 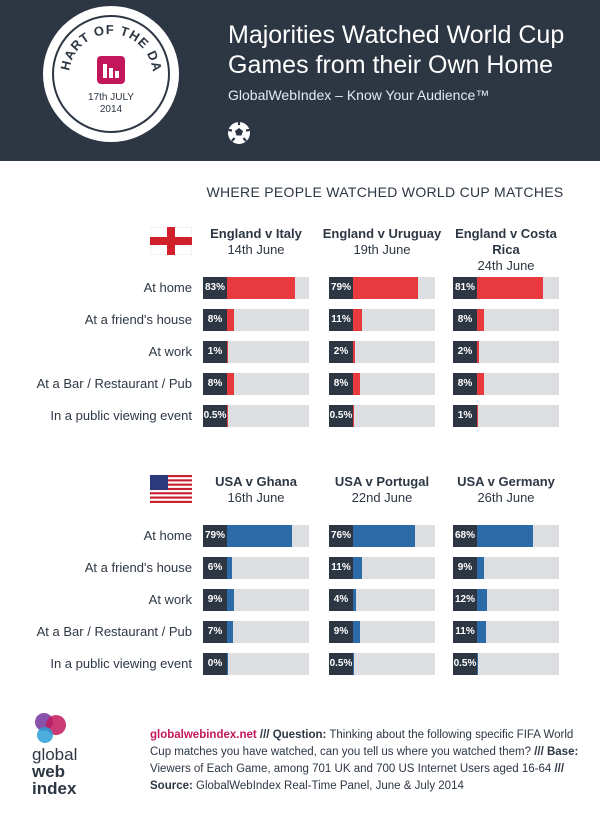 What do you see at coordinates (256, 664) in the screenshot?
I see `bar-track: 0%` at bounding box center [256, 664].